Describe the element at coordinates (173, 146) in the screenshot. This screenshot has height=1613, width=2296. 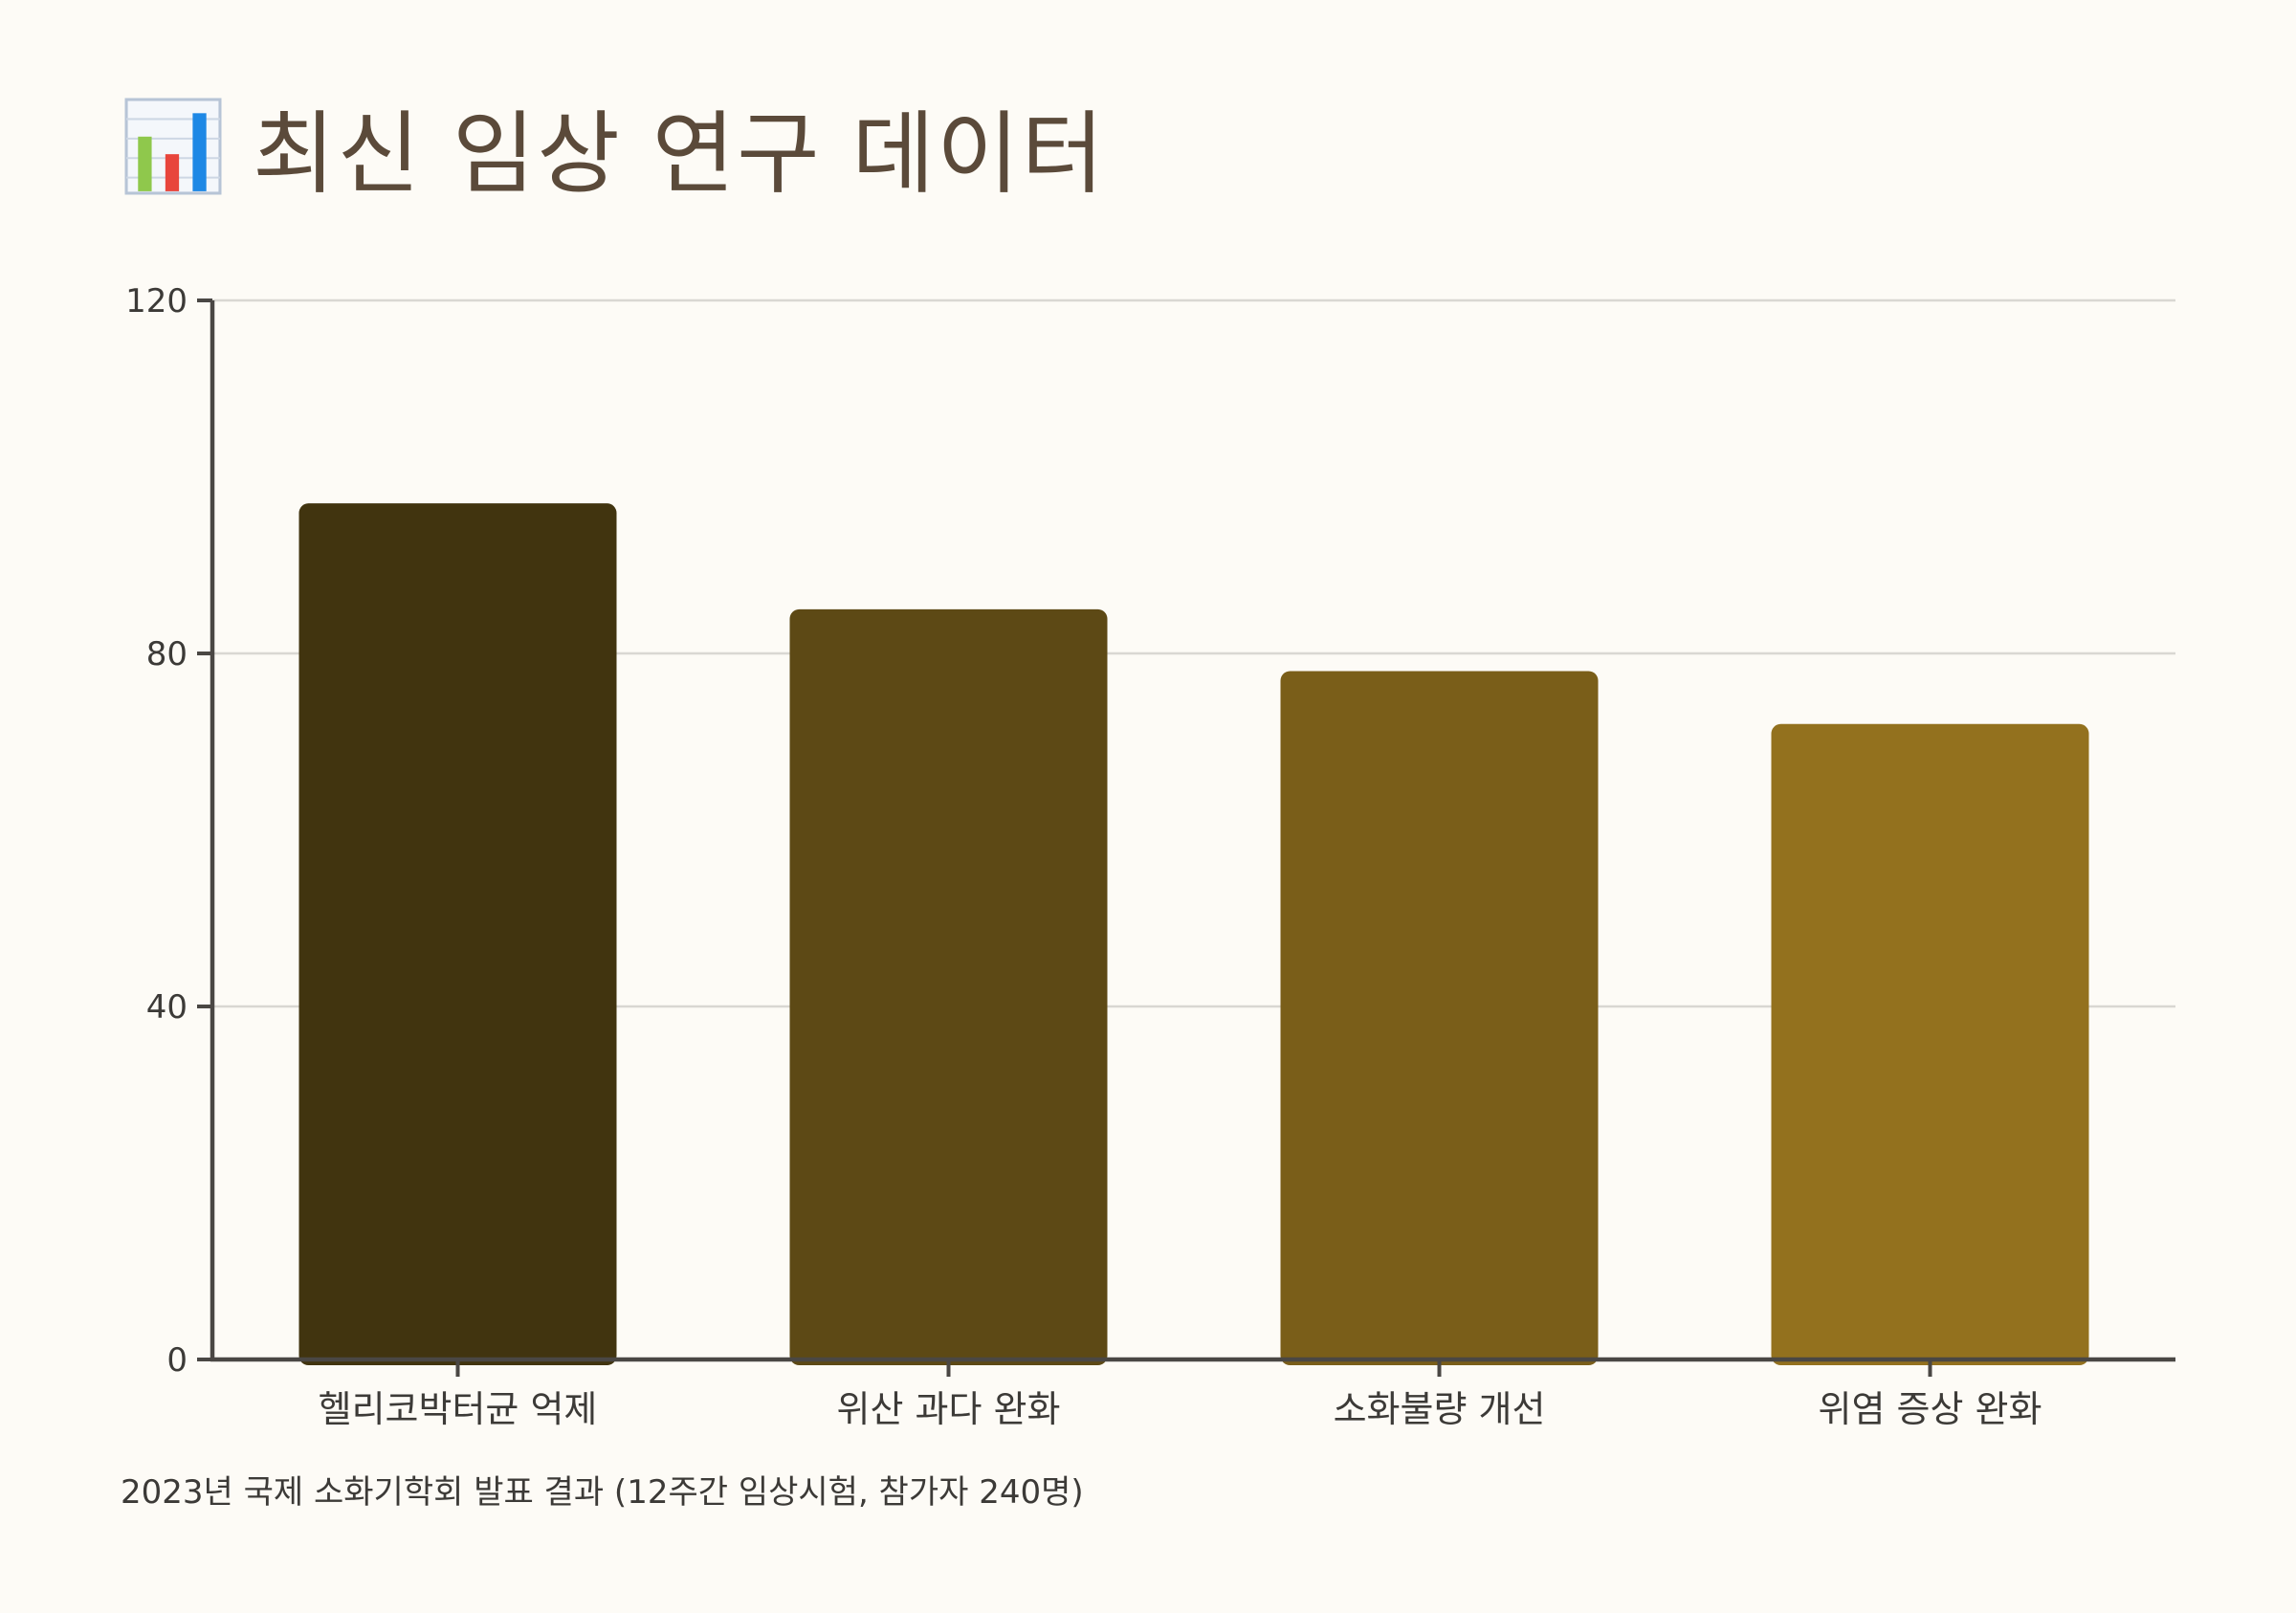
I see `bar-chart-icon` at that location.